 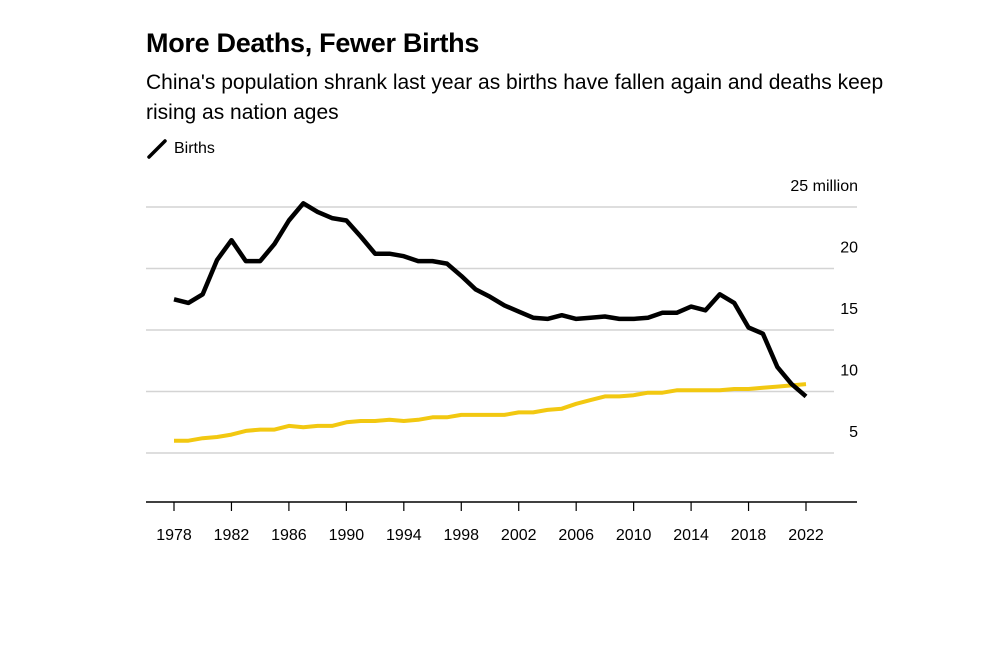 What do you see at coordinates (749, 535) in the screenshot?
I see `x-tick-label-2018: 2018` at bounding box center [749, 535].